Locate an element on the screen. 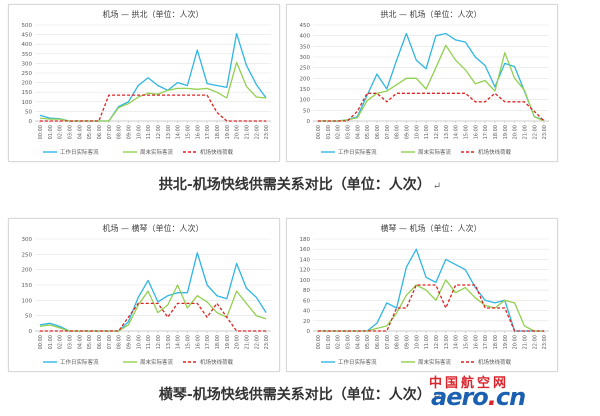  legend-item-weekday: 工作日实际客流 is located at coordinates (349, 362).